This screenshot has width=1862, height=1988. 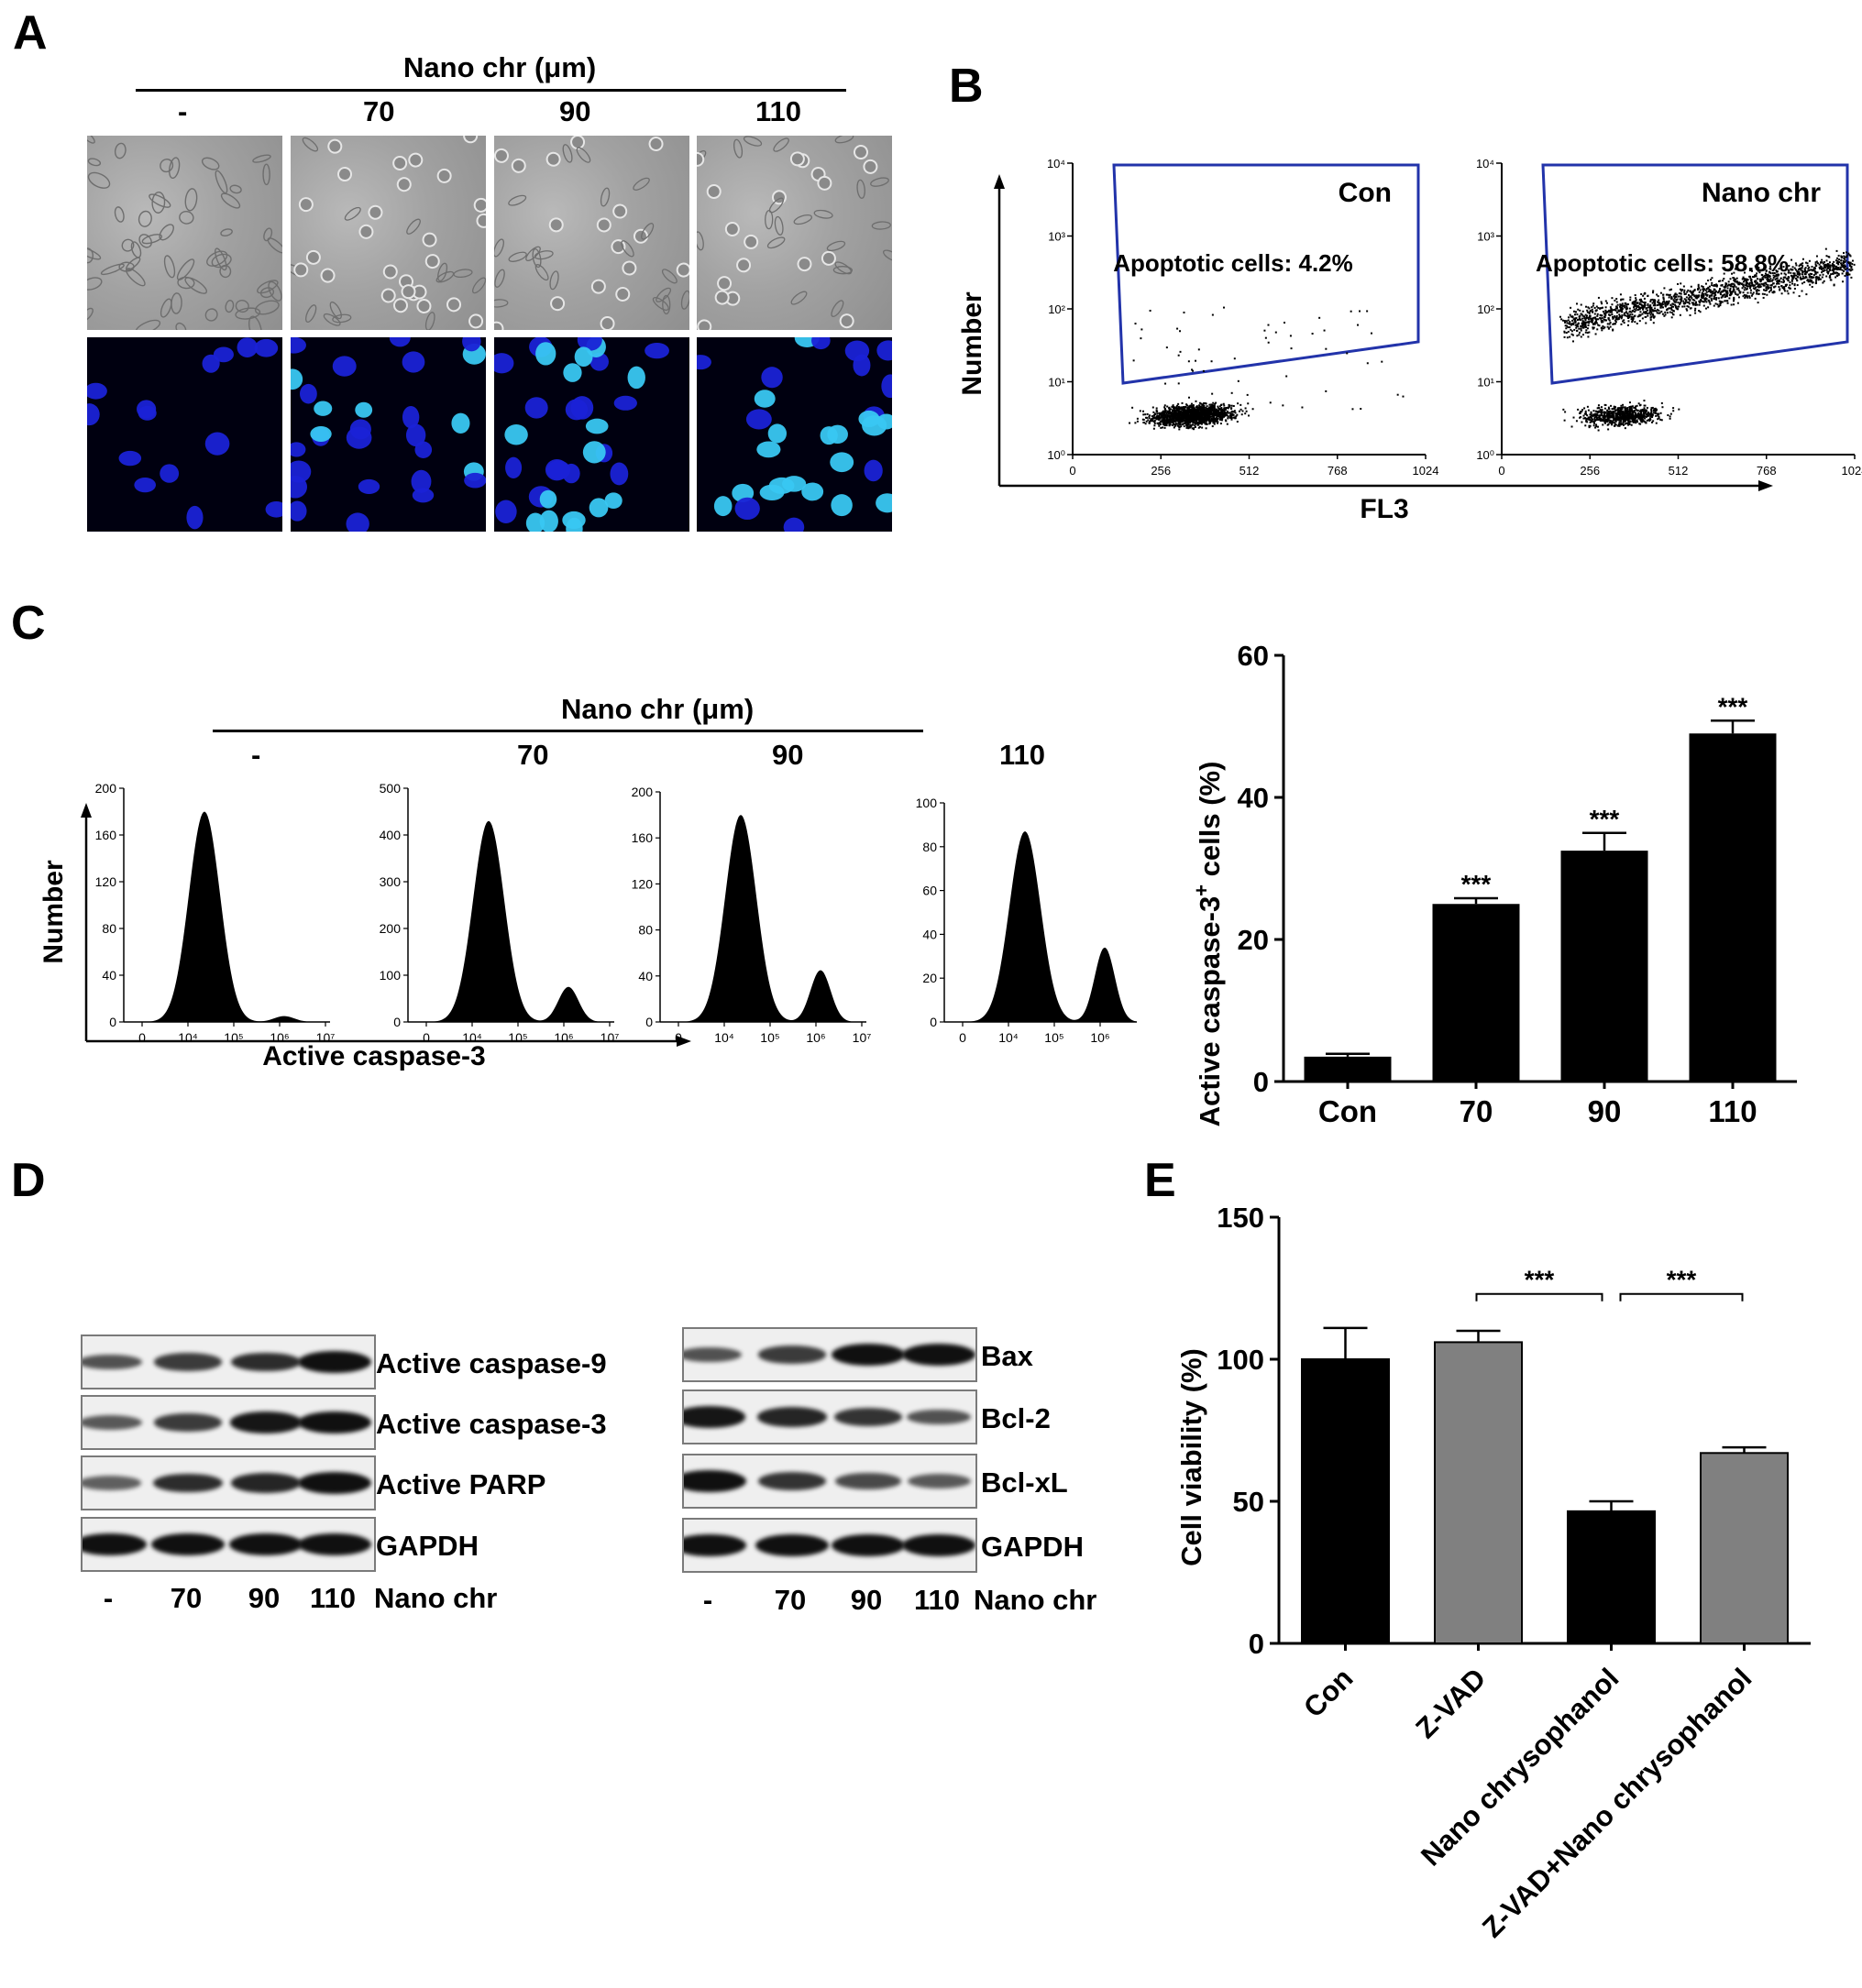 What do you see at coordinates (886, 386) in the screenshot?
I see `nucleus` at bounding box center [886, 386].